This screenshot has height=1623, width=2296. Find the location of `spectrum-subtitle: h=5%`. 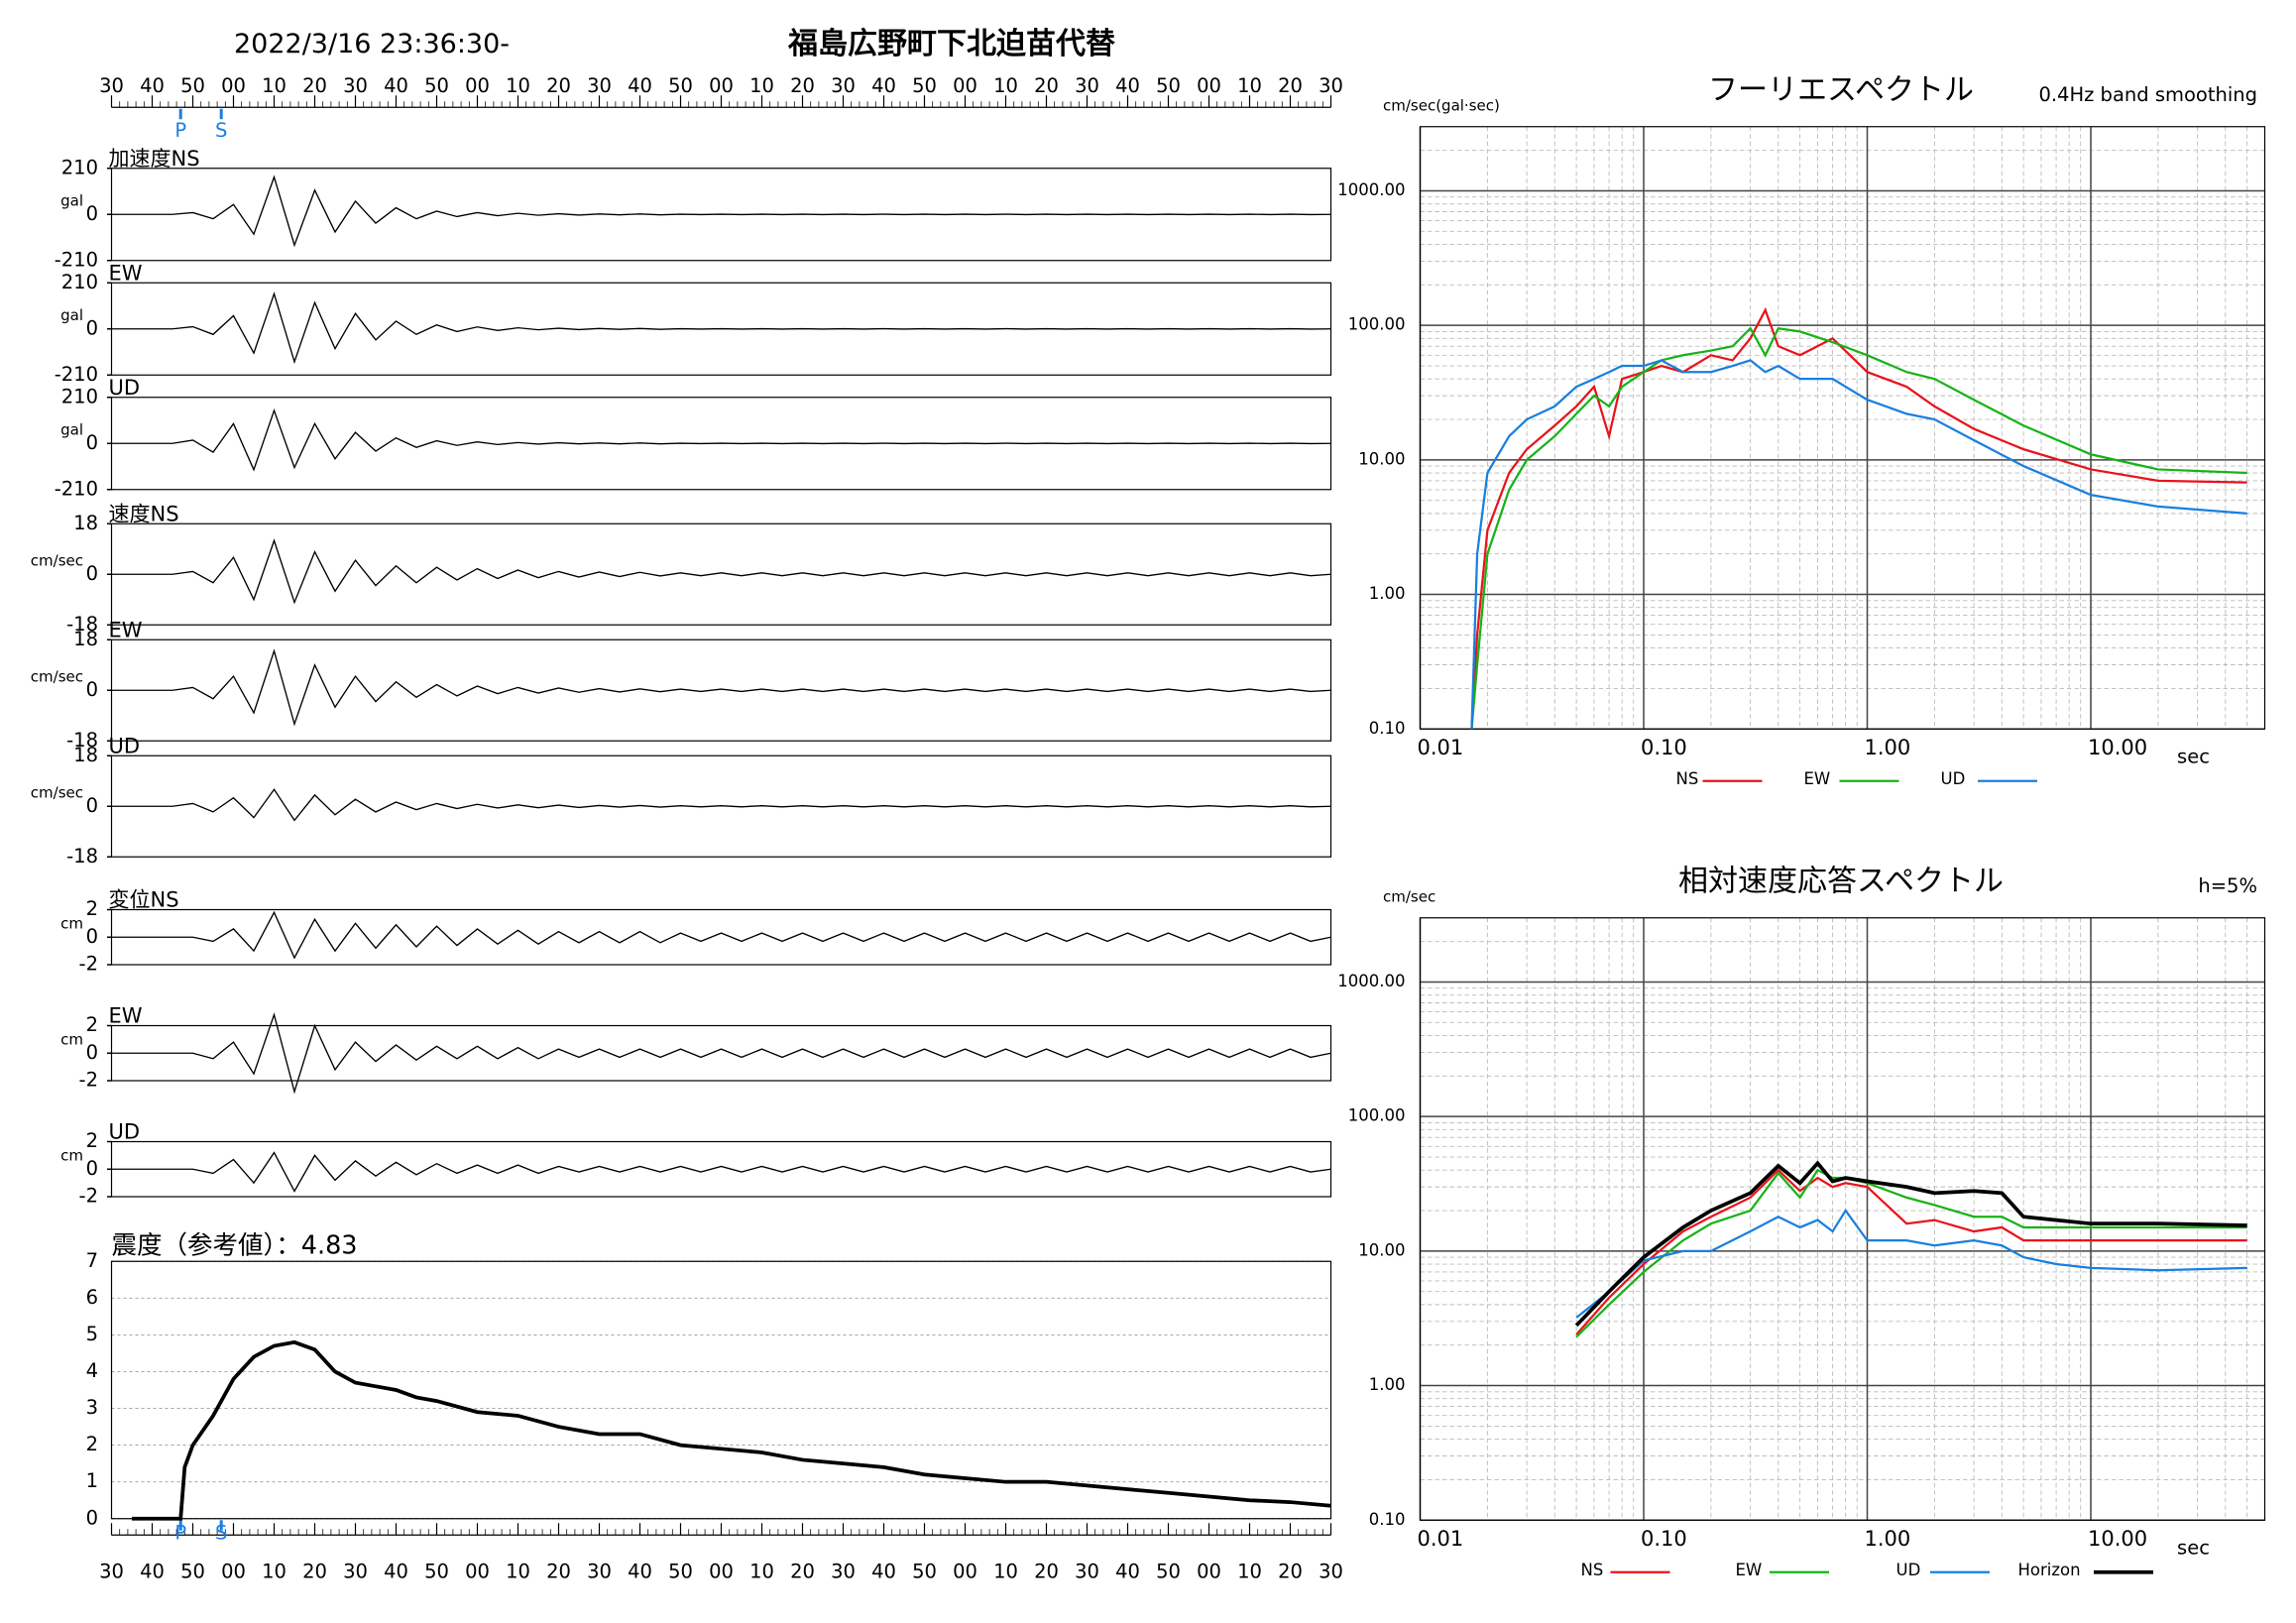

spectrum-subtitle: h=5% is located at coordinates (2227, 885).